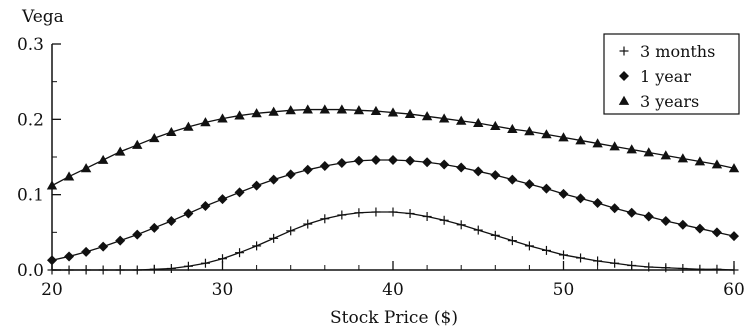  Describe the element at coordinates (42, 17) in the screenshot. I see `y-axis-title: Vega` at that location.